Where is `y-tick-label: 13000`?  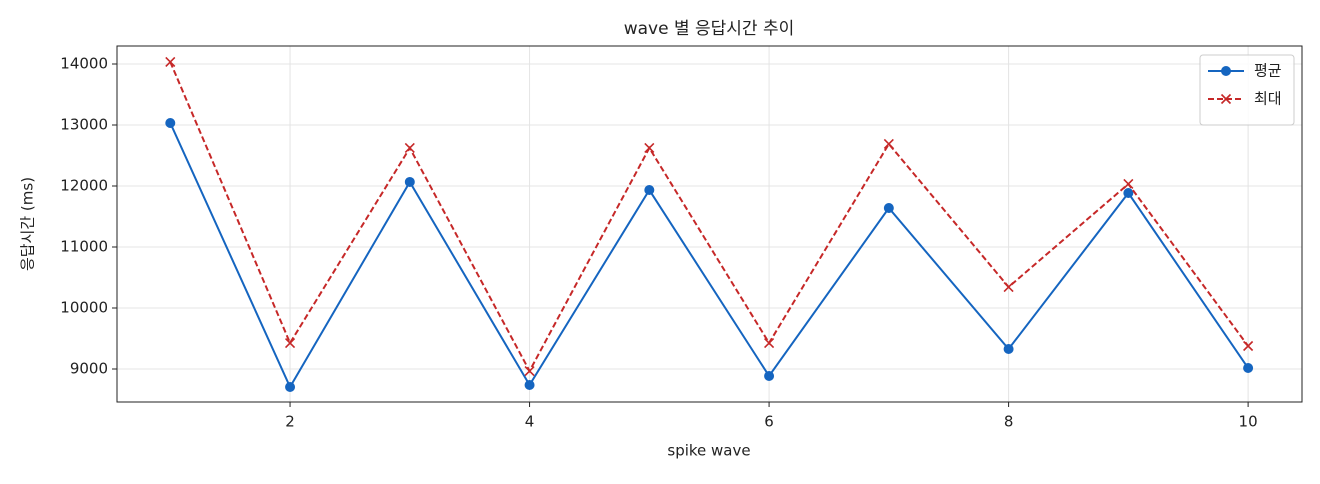 y-tick-label: 13000 is located at coordinates (84, 124).